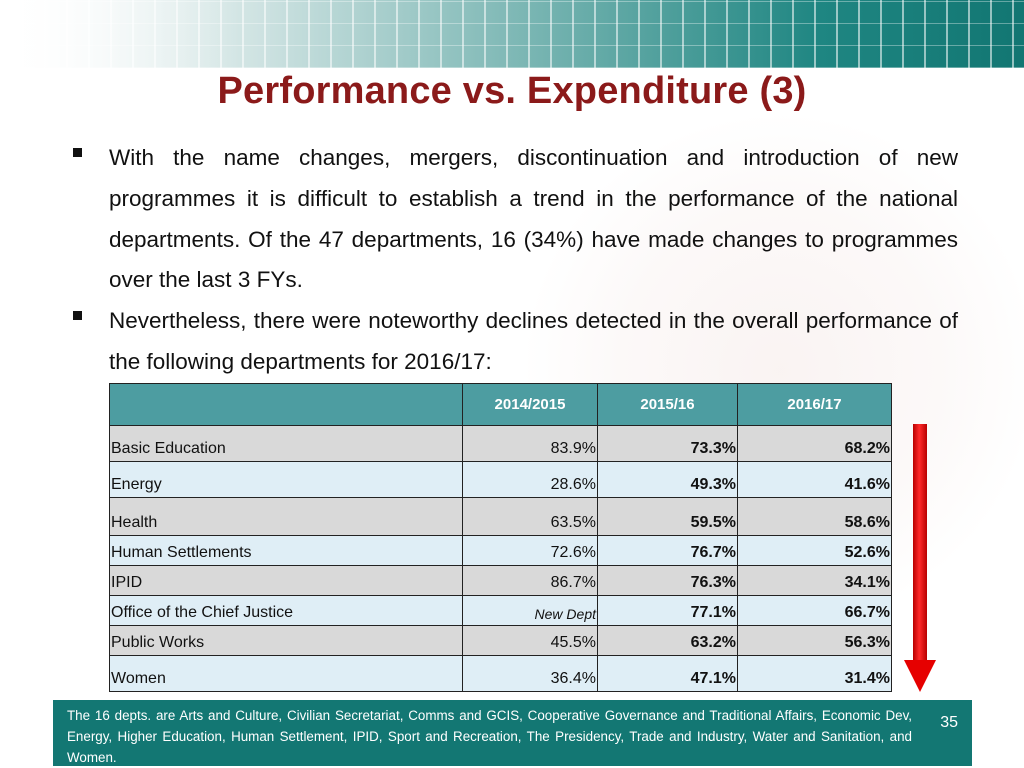 This screenshot has width=1024, height=768. I want to click on table-row: Women 36.4% 47.1% 31.4%, so click(500, 673).